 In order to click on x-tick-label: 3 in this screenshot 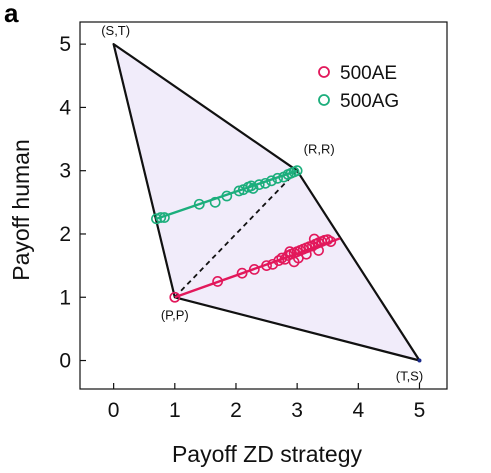, I will do `click(297, 410)`.